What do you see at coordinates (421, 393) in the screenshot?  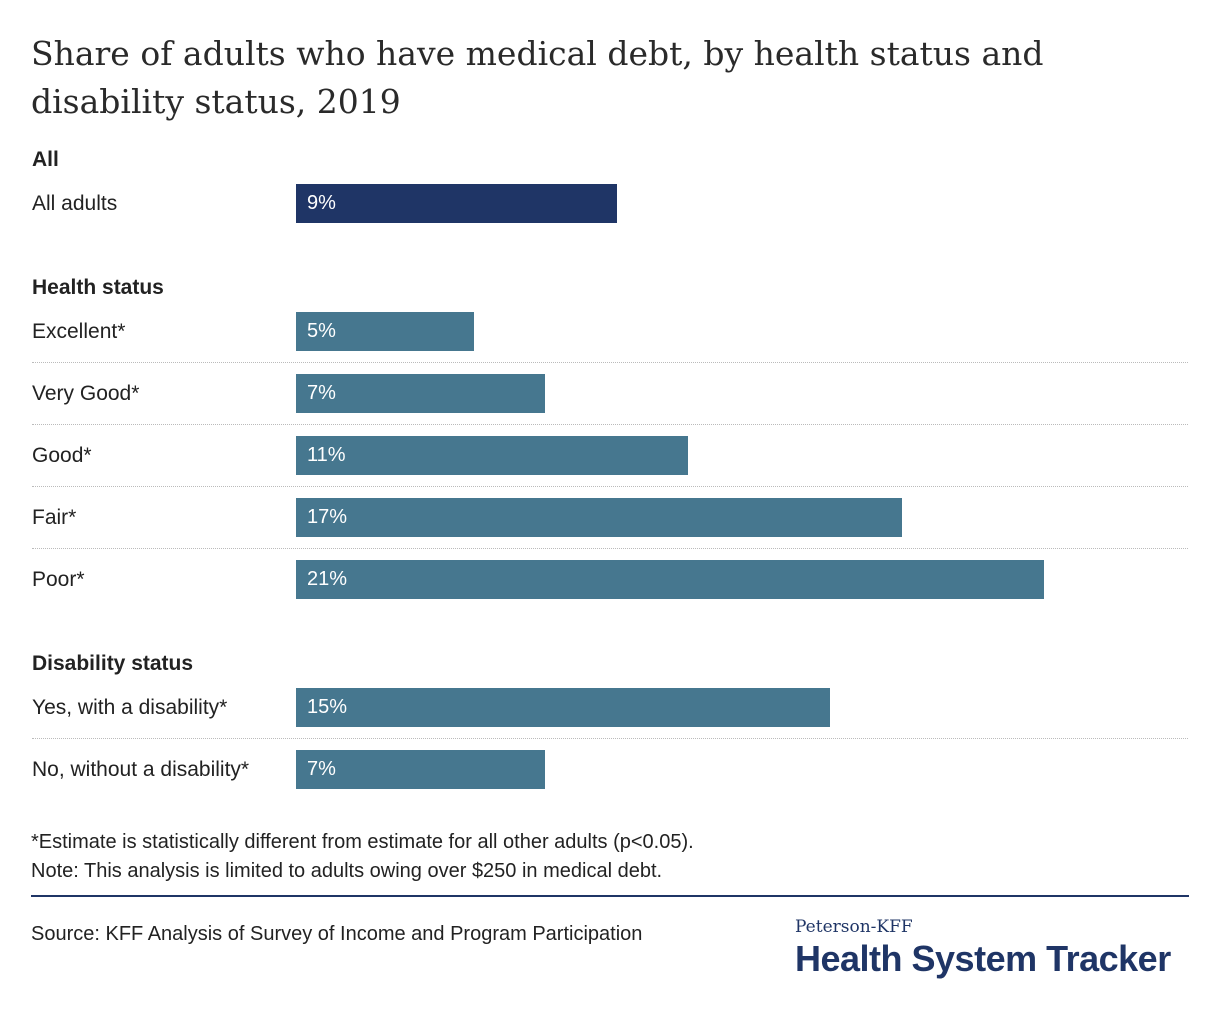 I see `bar-very-good: 7%` at bounding box center [421, 393].